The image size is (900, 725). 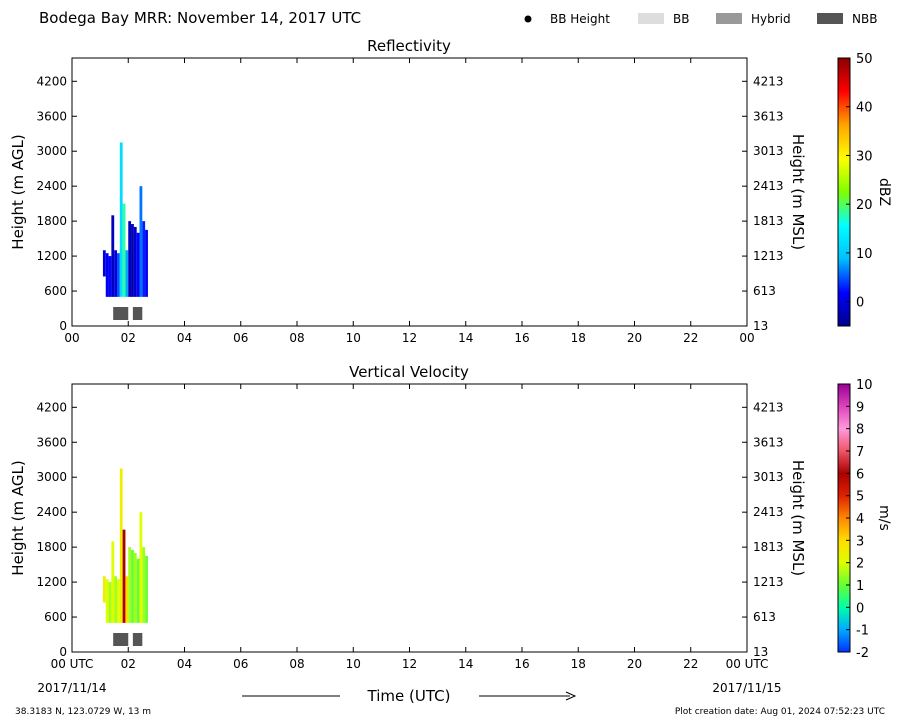 I want to click on colorbar-tick-label: 6, so click(x=860, y=474).